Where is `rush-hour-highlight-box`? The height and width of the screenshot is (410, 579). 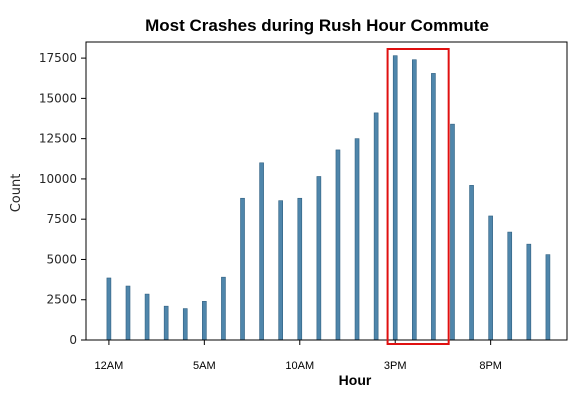
rush-hour-highlight-box is located at coordinates (418, 196).